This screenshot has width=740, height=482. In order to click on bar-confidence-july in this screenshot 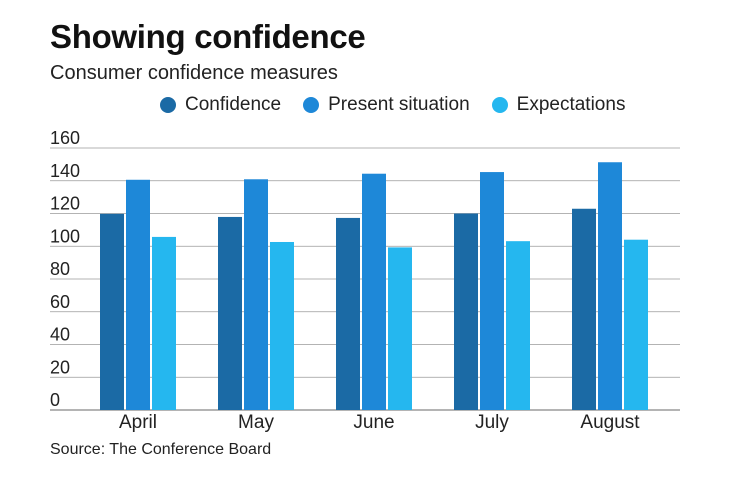, I will do `click(466, 311)`.